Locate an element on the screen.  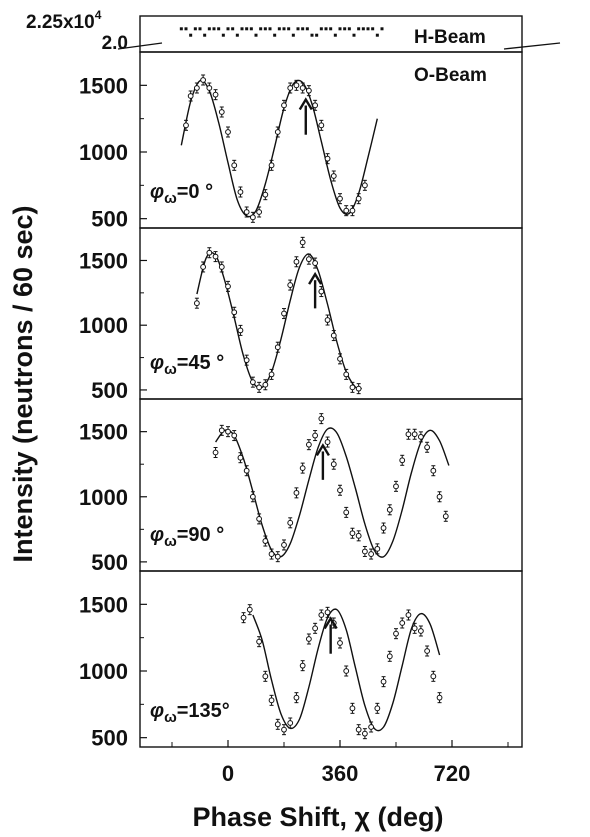
h-beam-tick-lower: 2.0 is located at coordinates (115, 43).